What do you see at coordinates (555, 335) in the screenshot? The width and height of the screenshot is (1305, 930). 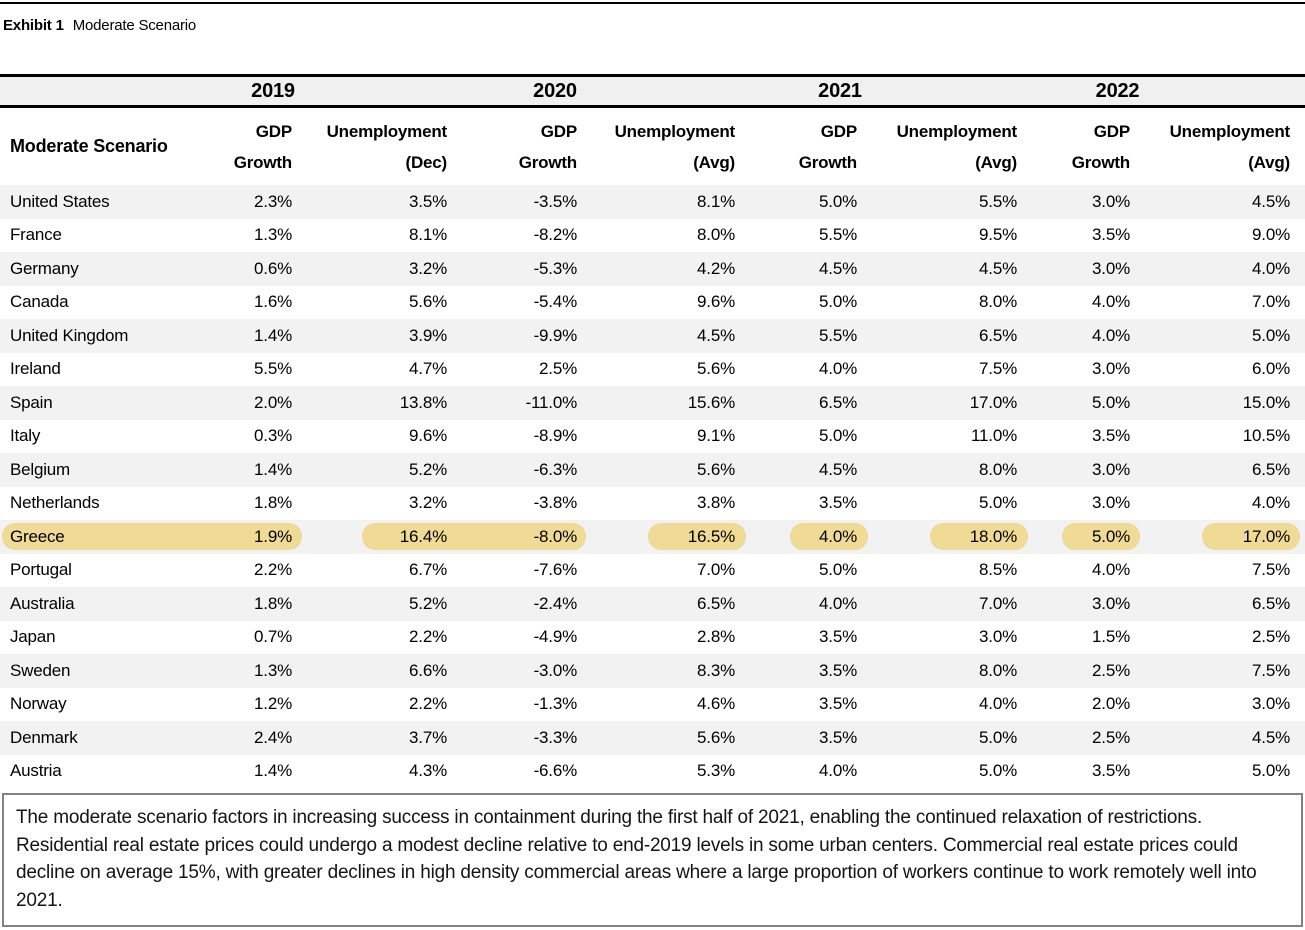 I see `cell-value: -9.9%` at bounding box center [555, 335].